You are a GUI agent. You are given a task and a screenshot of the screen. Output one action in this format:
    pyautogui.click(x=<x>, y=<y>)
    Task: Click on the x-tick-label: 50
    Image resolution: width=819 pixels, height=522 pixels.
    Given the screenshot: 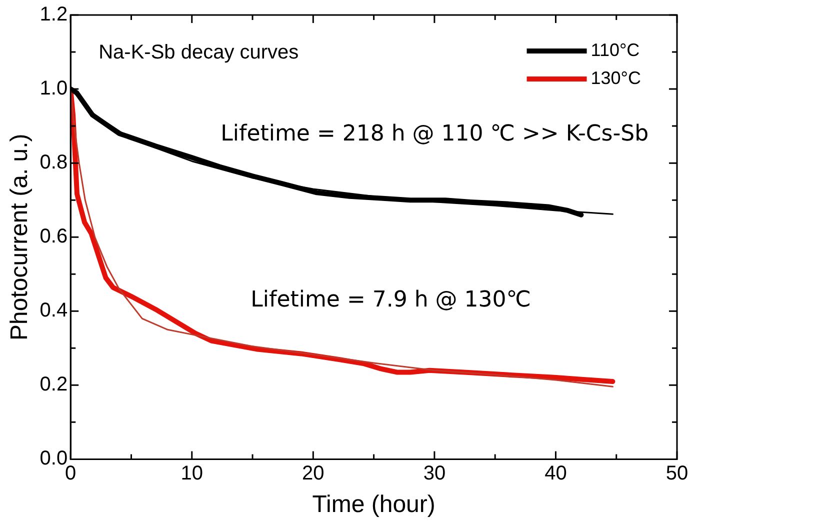 What is the action you would take?
    pyautogui.click(x=677, y=473)
    